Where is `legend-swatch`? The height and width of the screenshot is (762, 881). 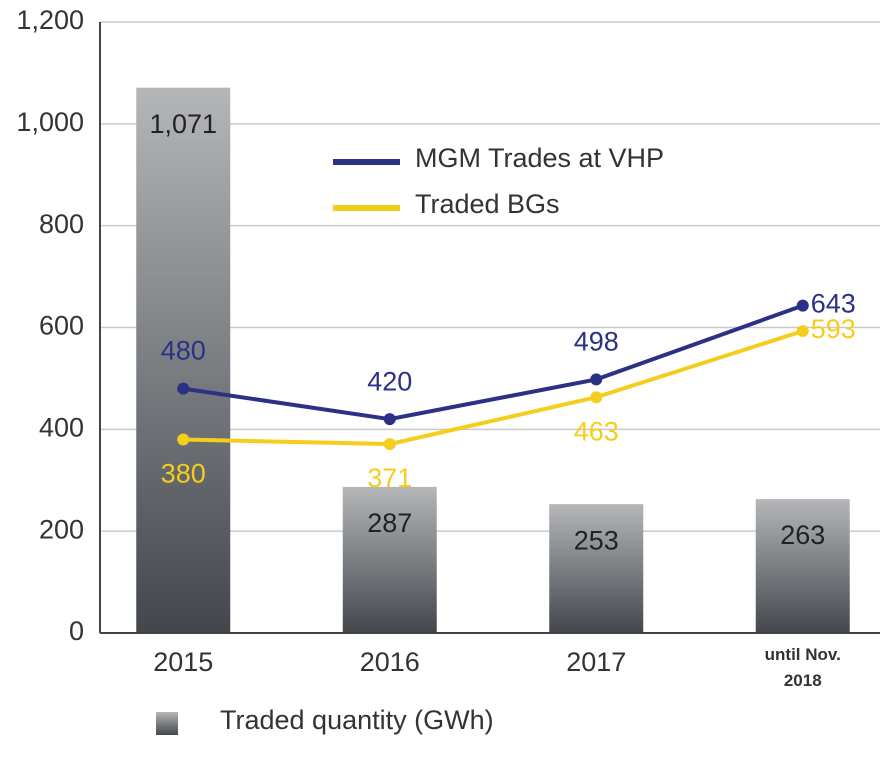 legend-swatch is located at coordinates (167, 723).